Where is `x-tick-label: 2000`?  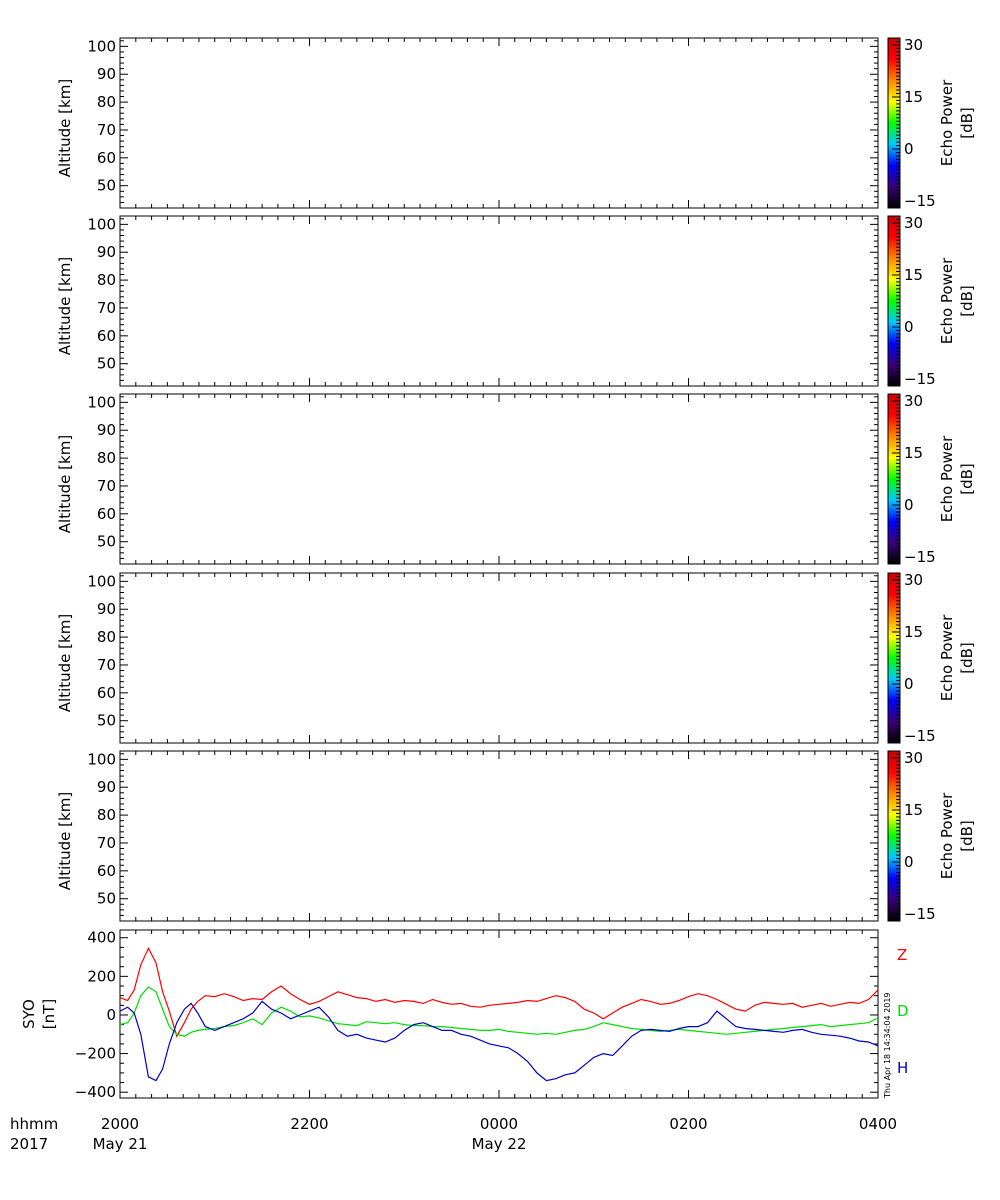 x-tick-label: 2000 is located at coordinates (120, 1124).